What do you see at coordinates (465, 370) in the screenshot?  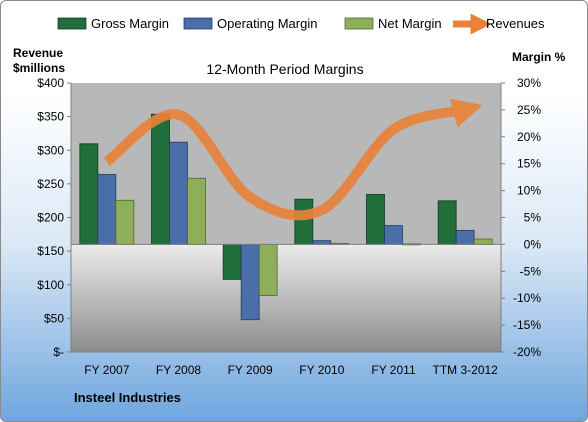 I see `category-label: TTM 3-2012` at bounding box center [465, 370].